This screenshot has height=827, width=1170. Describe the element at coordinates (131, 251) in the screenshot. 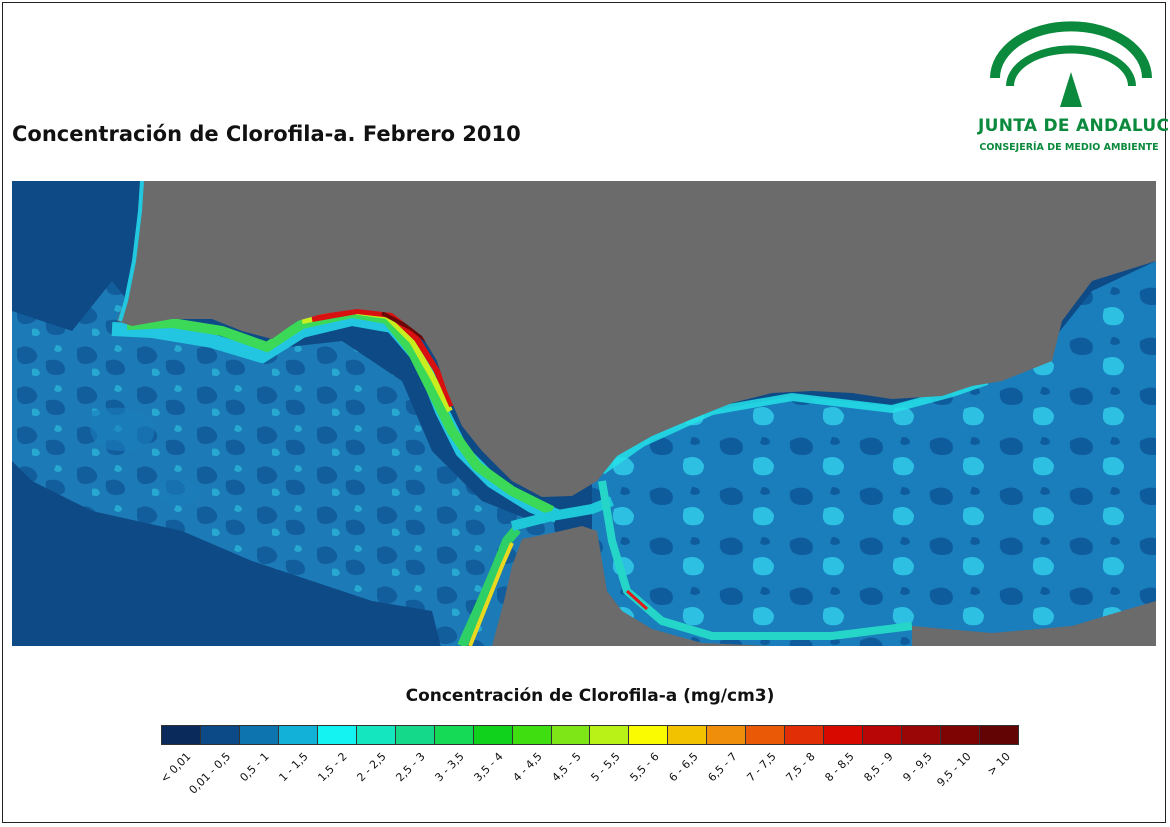

I see `portugal-coast-strip` at that location.